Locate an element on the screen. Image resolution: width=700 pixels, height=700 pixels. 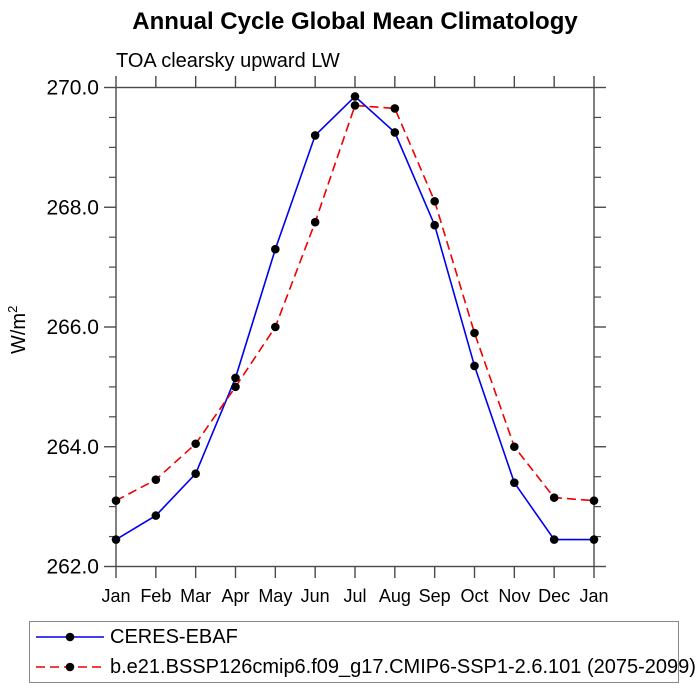
x-tick-label: Nov is located at coordinates (514, 596).